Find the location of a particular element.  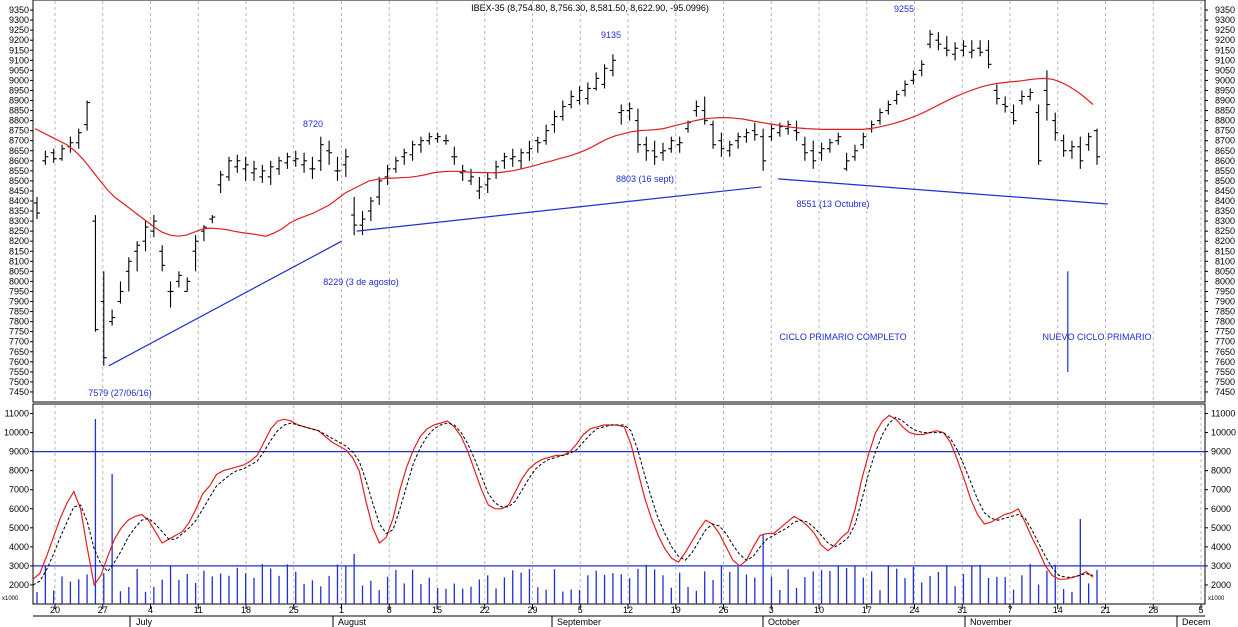

price-y-tick-label: 7700 is located at coordinates (19, 342).